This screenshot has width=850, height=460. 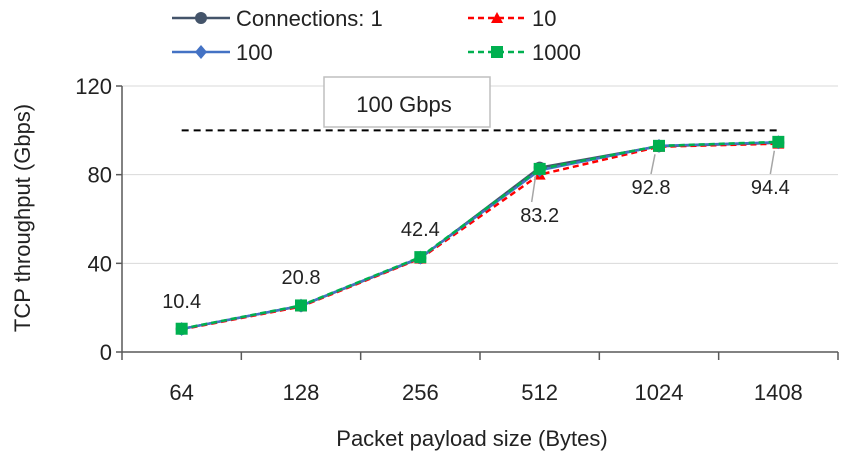 I want to click on y-tick-label: 120, so click(x=93, y=86).